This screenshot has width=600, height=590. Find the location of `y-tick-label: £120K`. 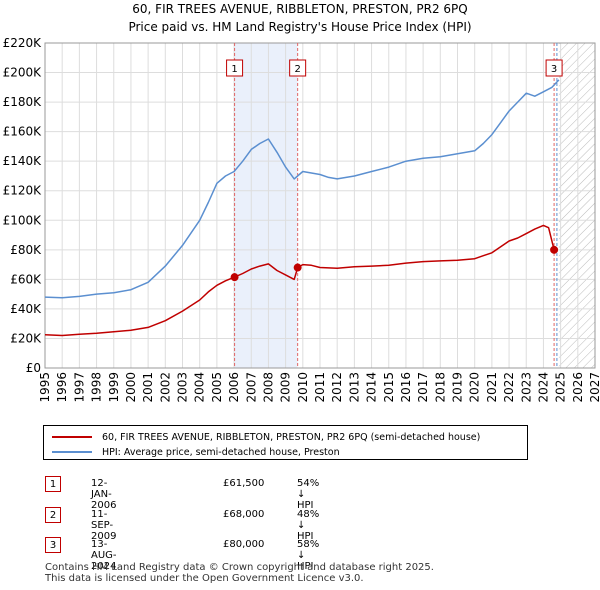

y-tick-label: £120K is located at coordinates (23, 191).